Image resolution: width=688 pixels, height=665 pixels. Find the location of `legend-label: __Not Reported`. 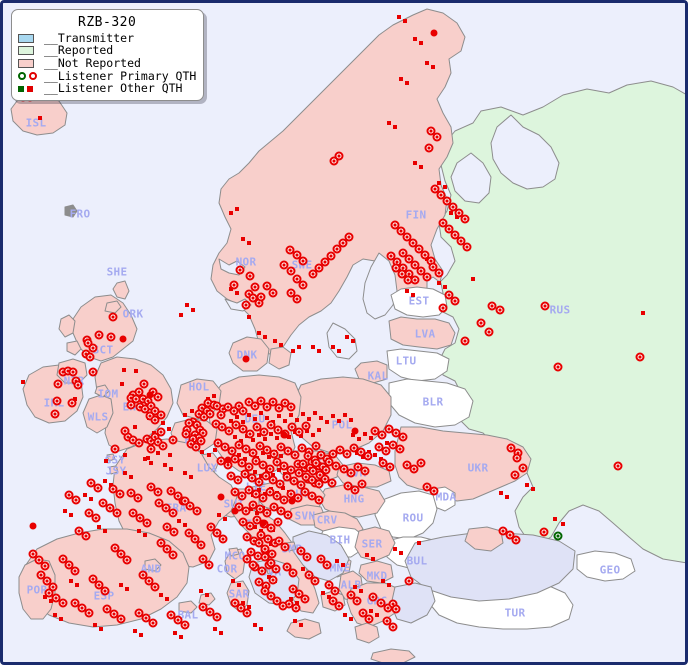

legend-label: __Not Reported is located at coordinates (92, 62).